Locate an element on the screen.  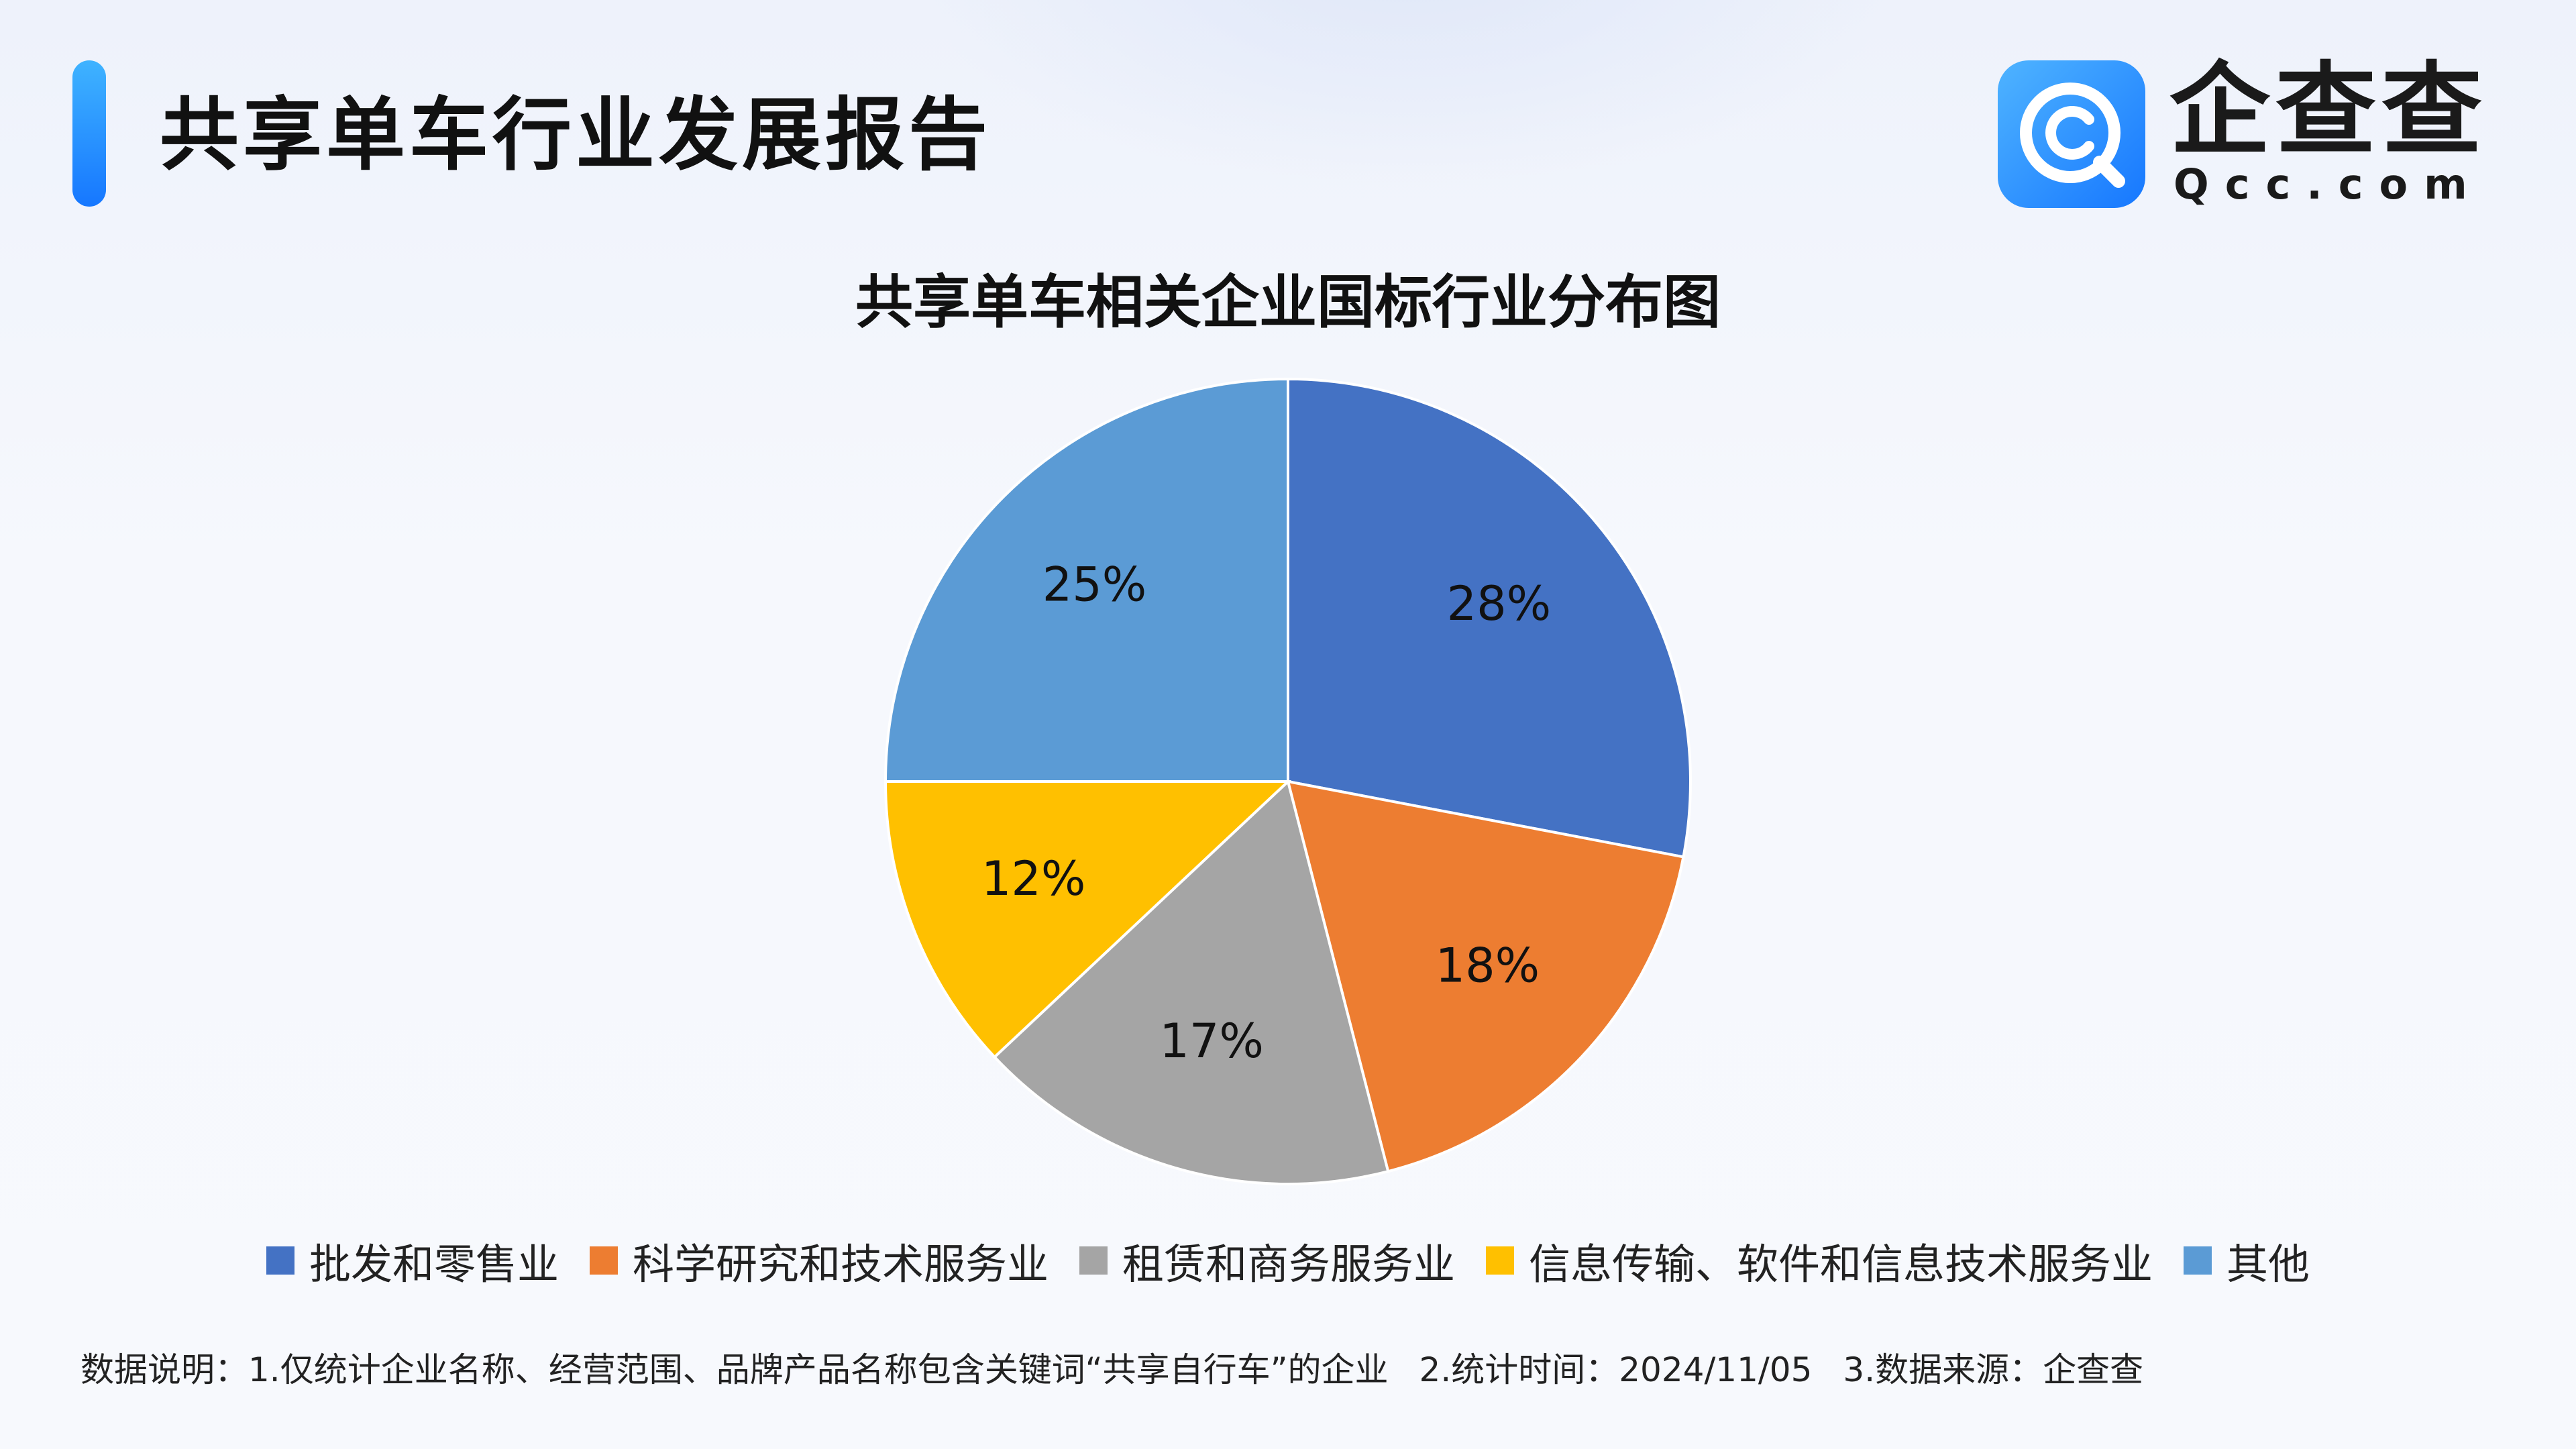
slice-data-label: 12% is located at coordinates (1033, 878).